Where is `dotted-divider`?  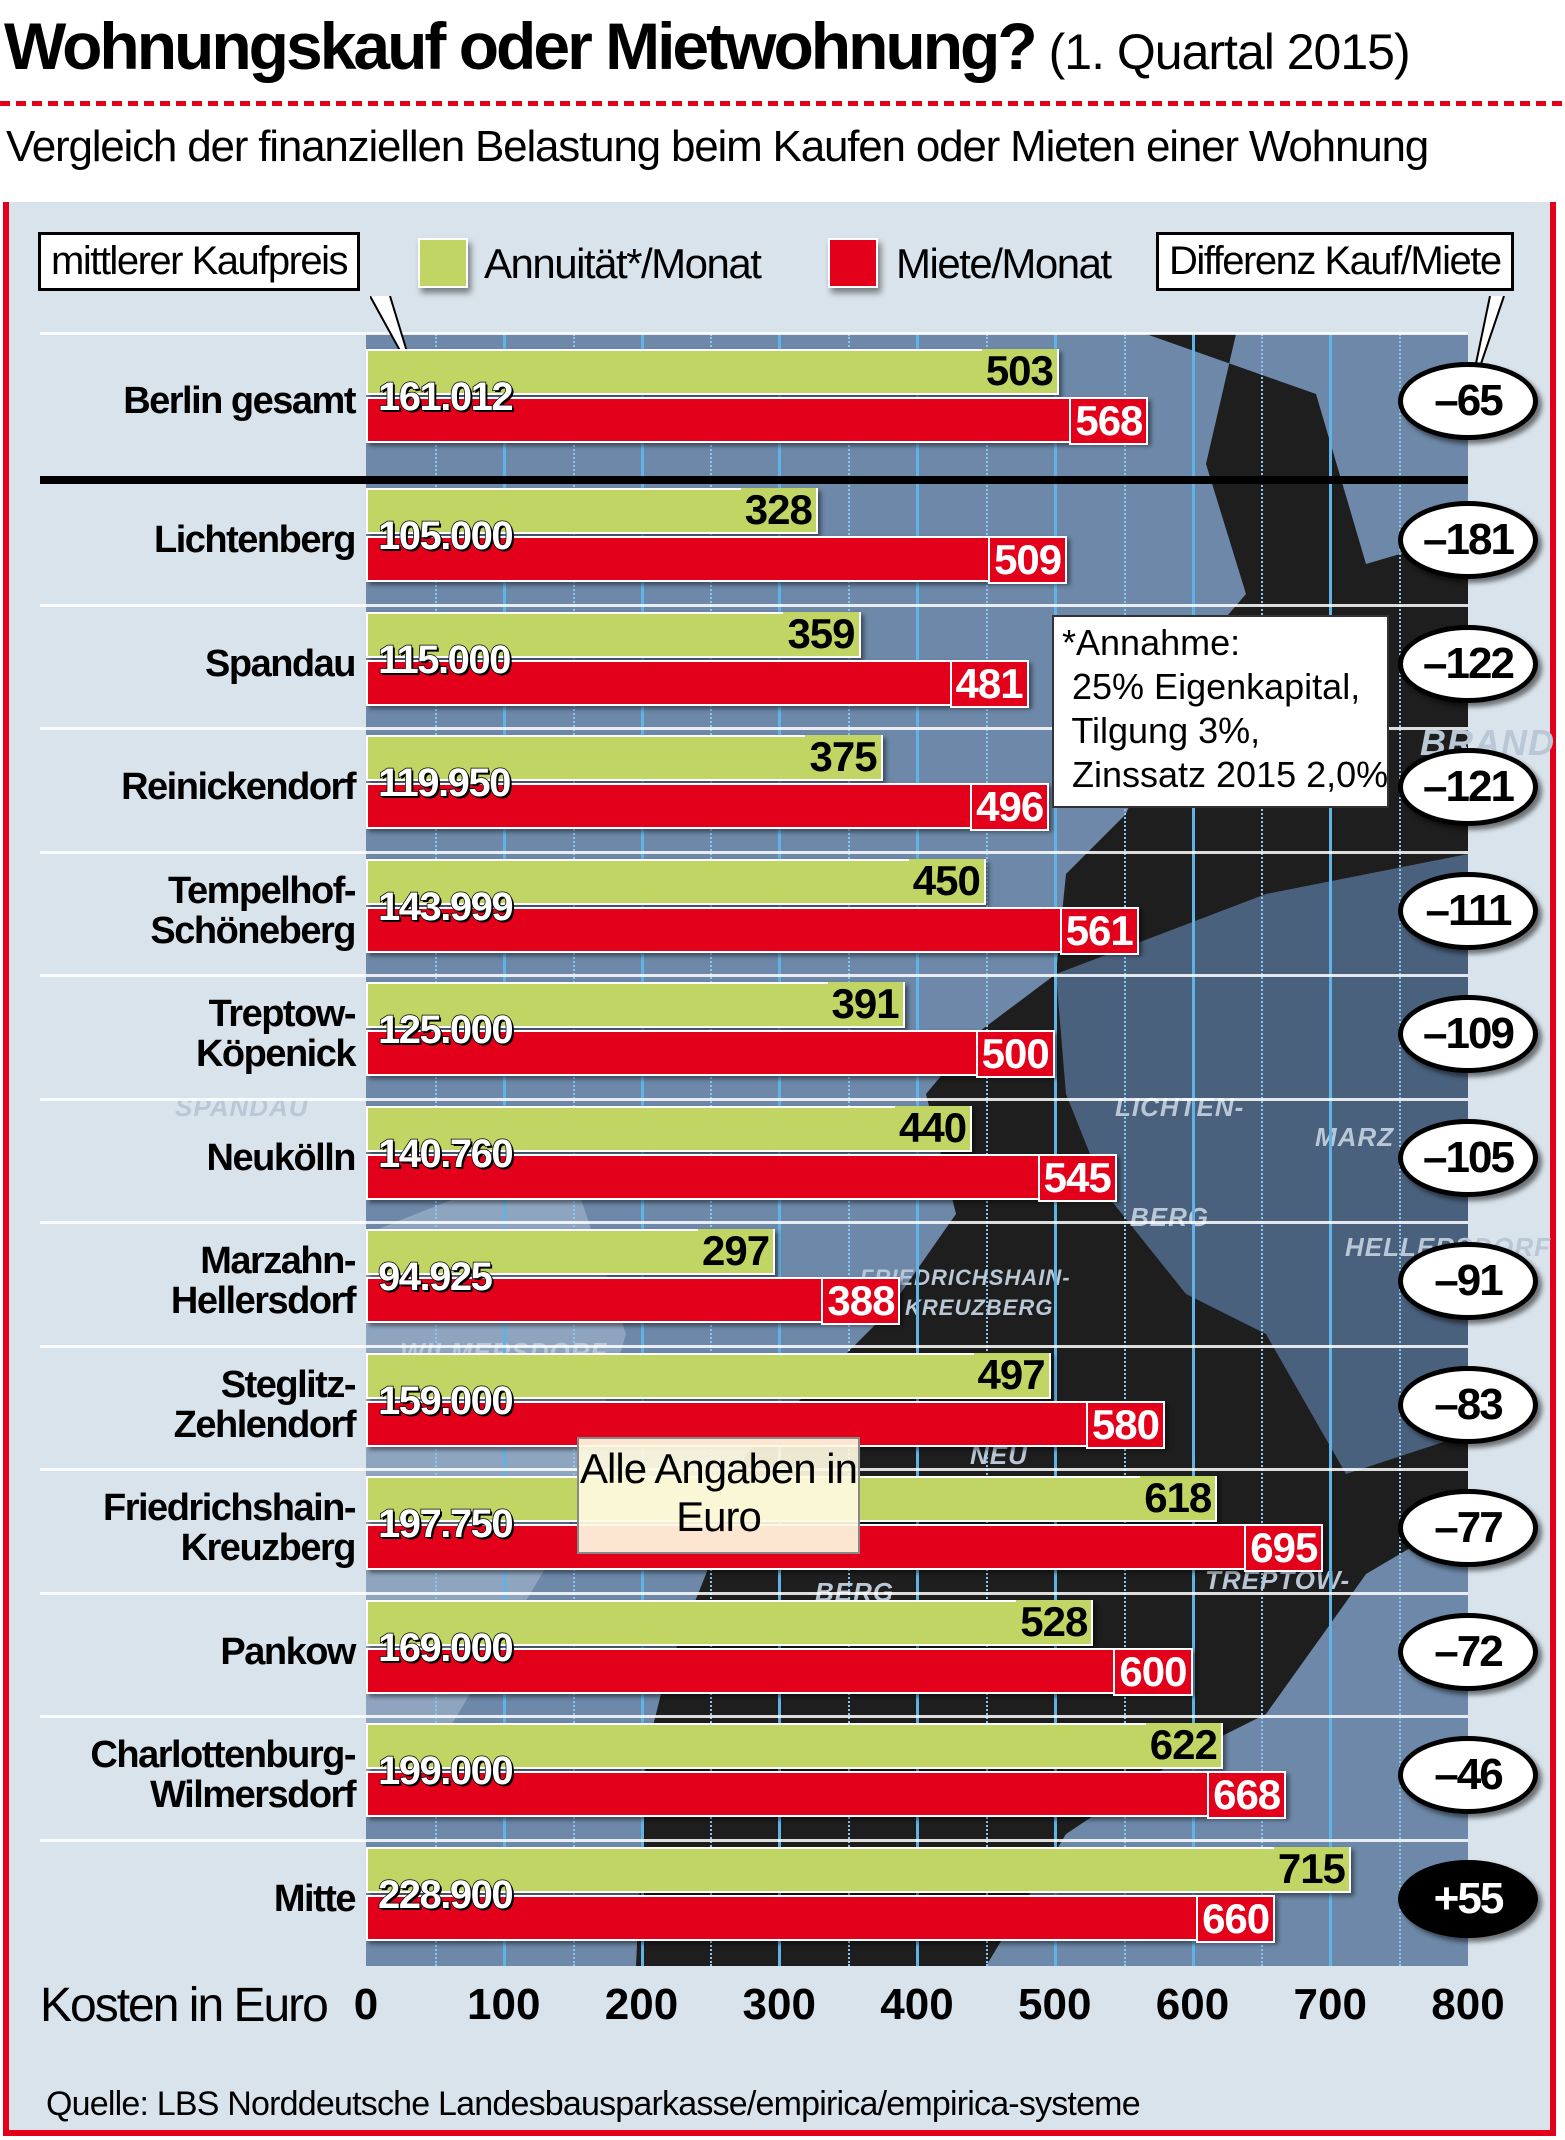 dotted-divider is located at coordinates (782, 103).